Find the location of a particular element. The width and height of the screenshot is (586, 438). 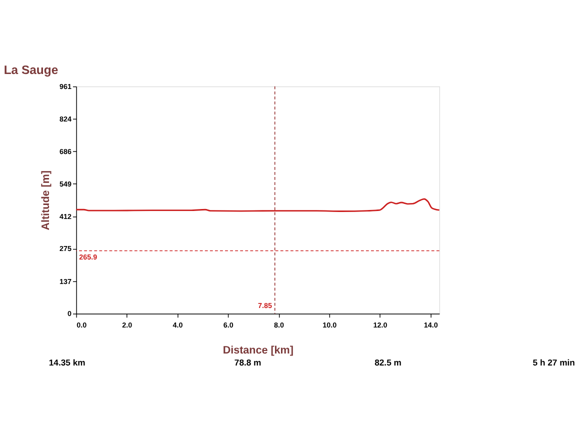

x-tick-label: 10.0 is located at coordinates (329, 325).